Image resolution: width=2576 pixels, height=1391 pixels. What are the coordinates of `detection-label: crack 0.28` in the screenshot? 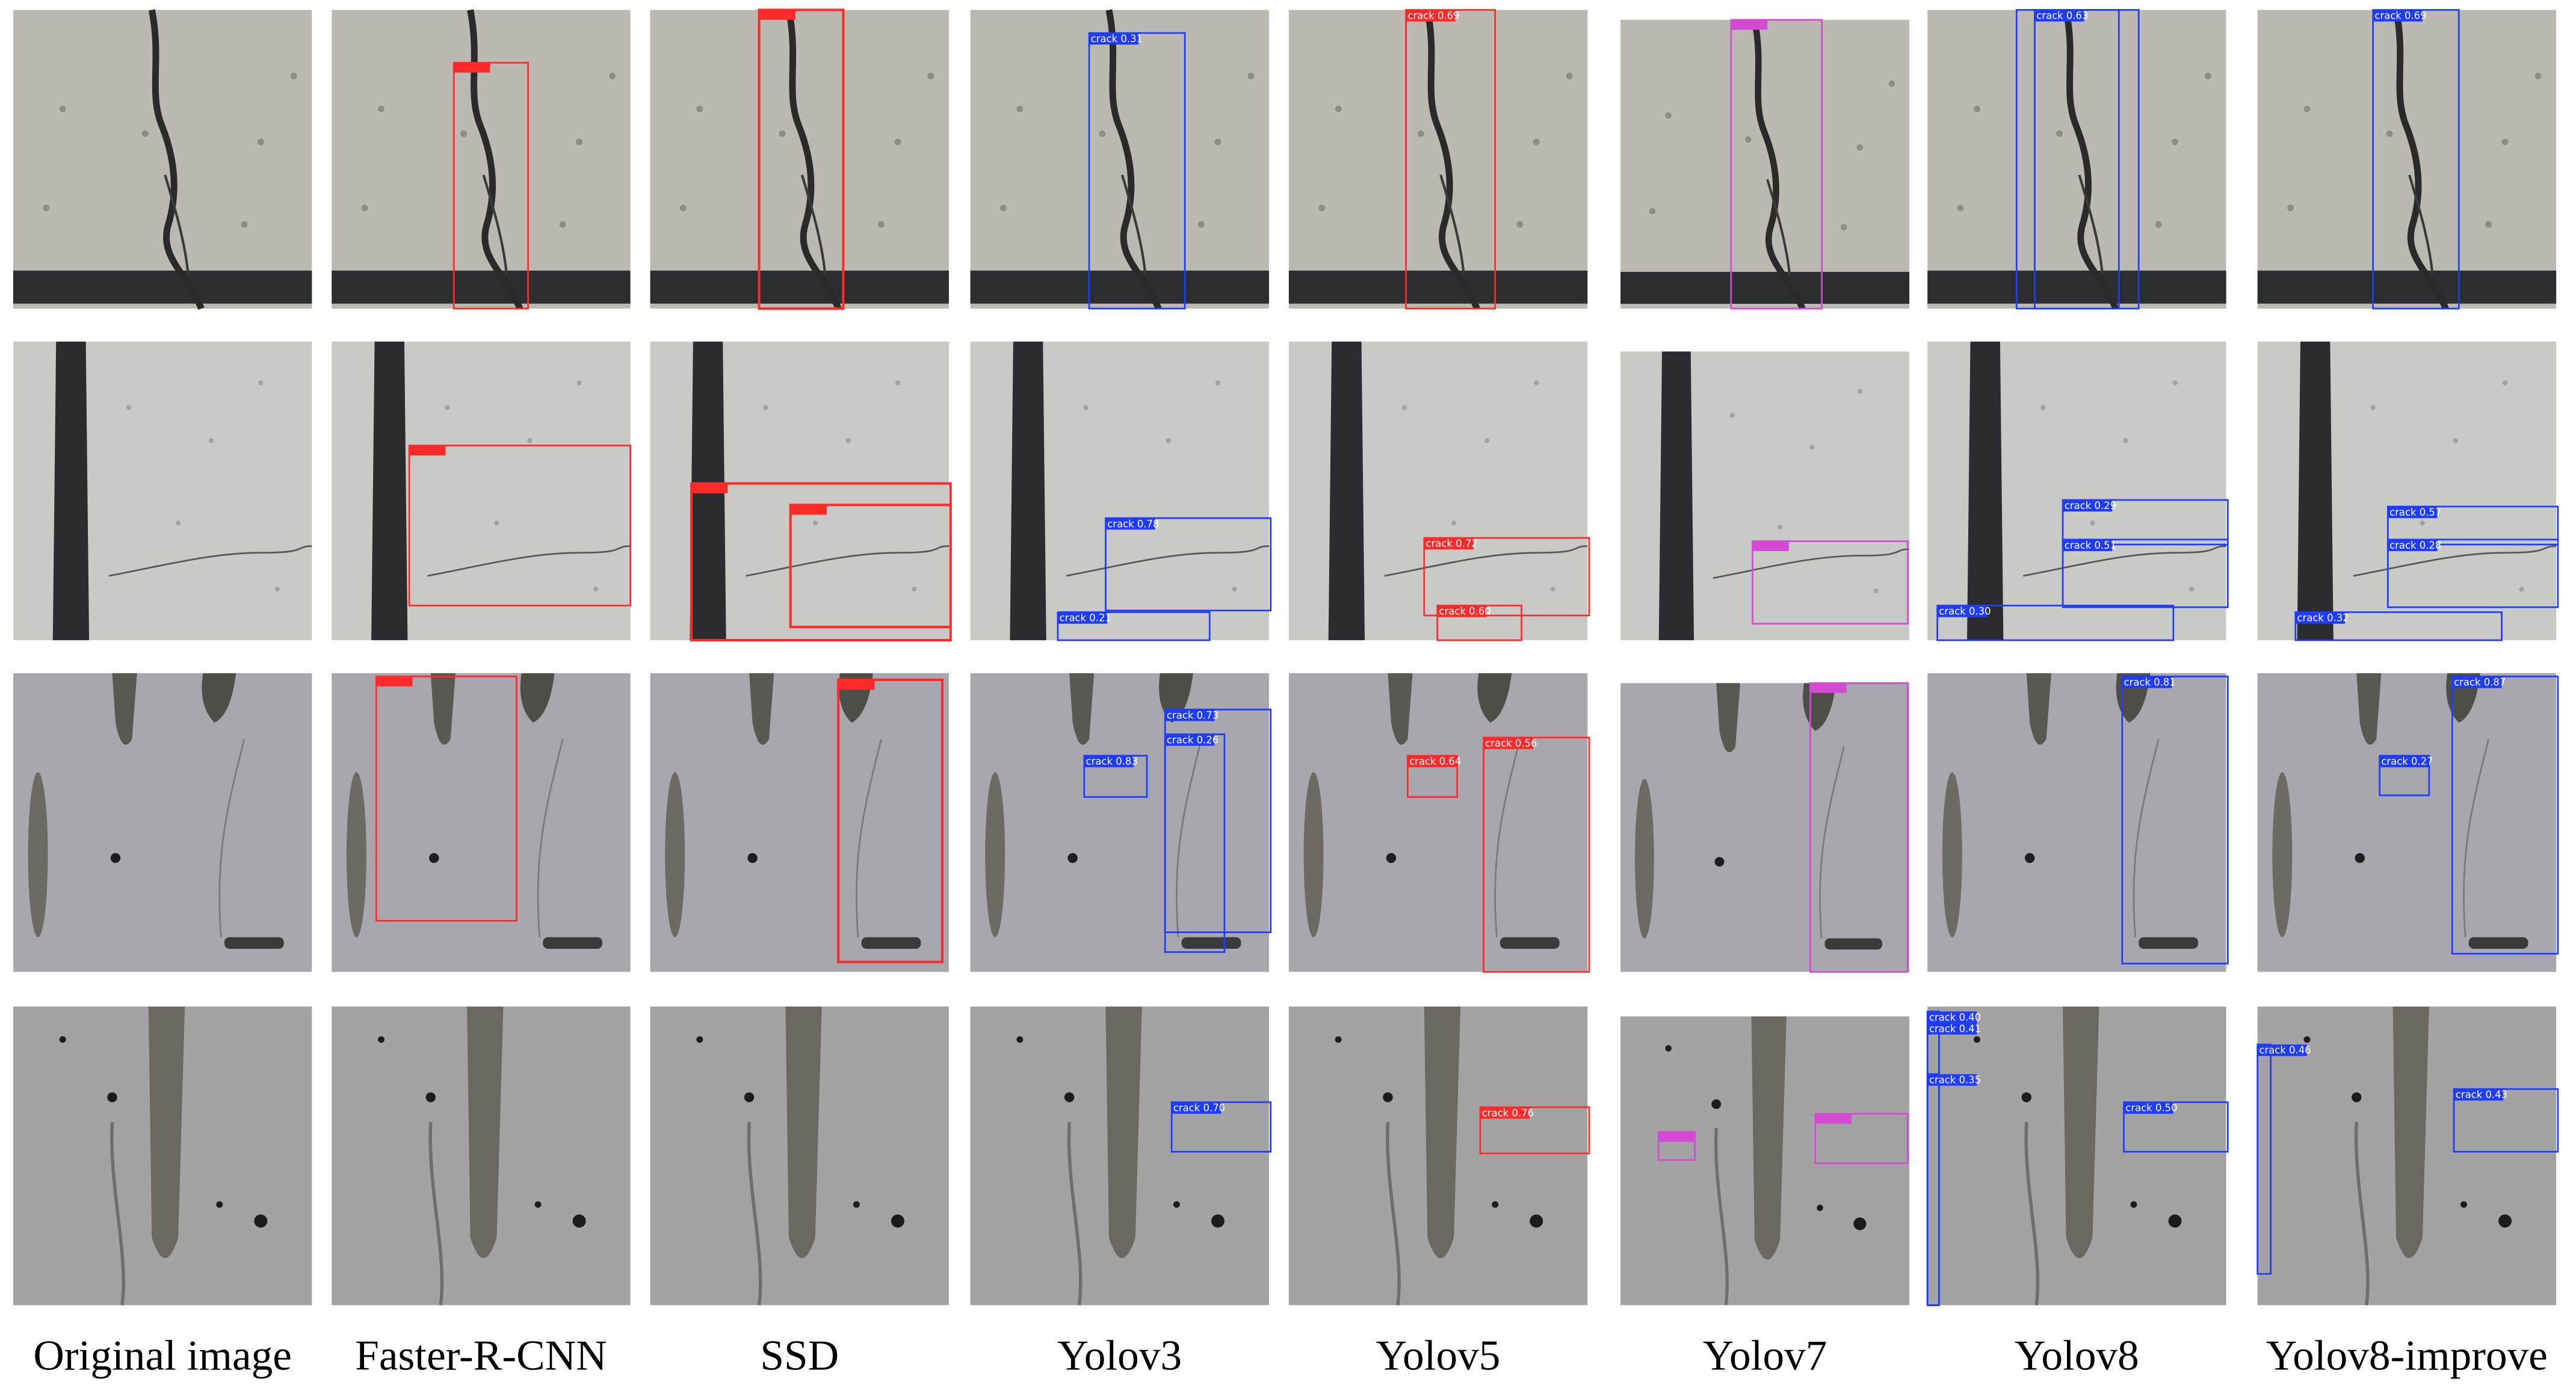 It's located at (2415, 545).